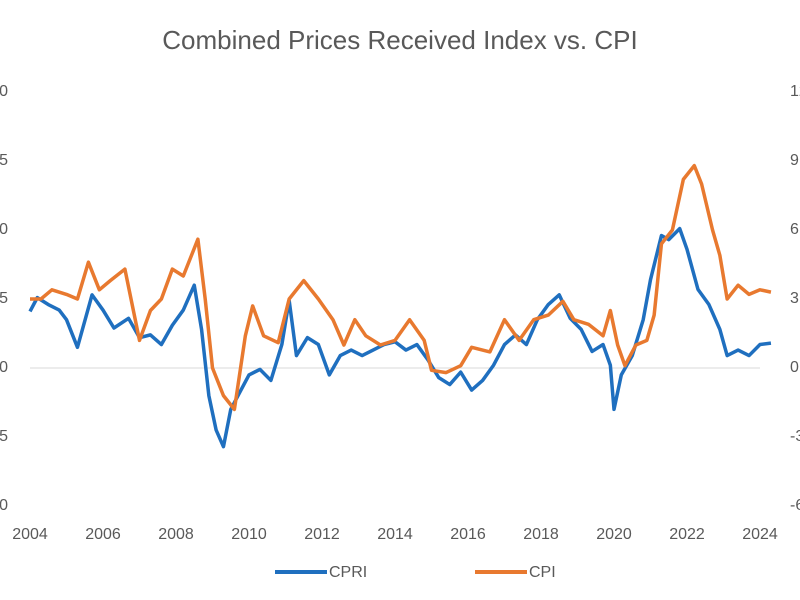 This screenshot has height=600, width=800. Describe the element at coordinates (541, 534) in the screenshot. I see `x-tick-label: 2018` at that location.